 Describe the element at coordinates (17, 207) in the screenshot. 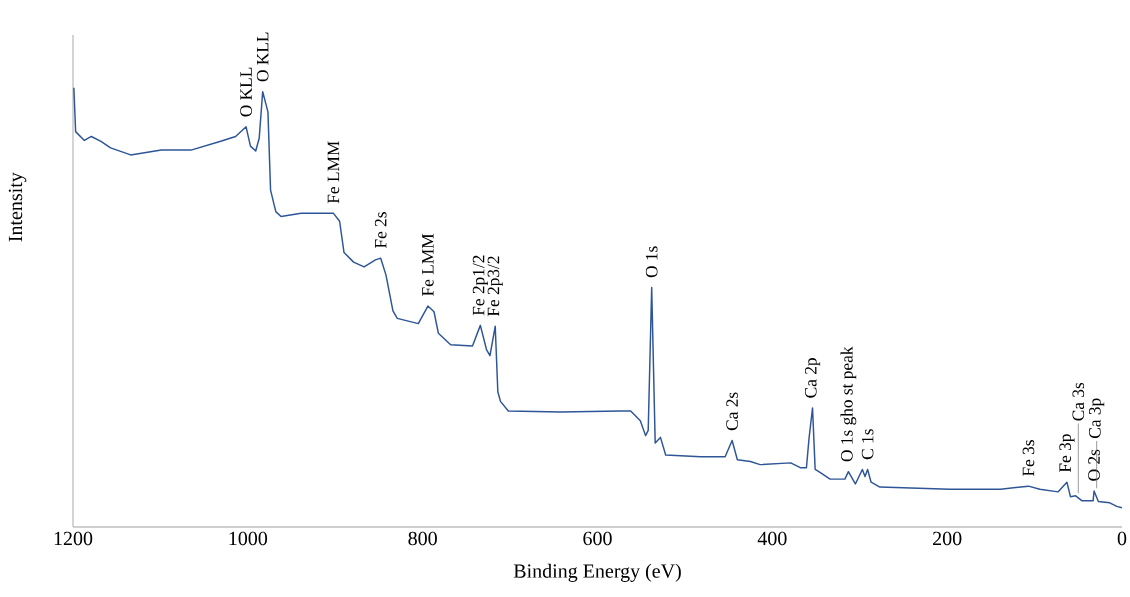

I see `y-axis-title: Intensity` at that location.